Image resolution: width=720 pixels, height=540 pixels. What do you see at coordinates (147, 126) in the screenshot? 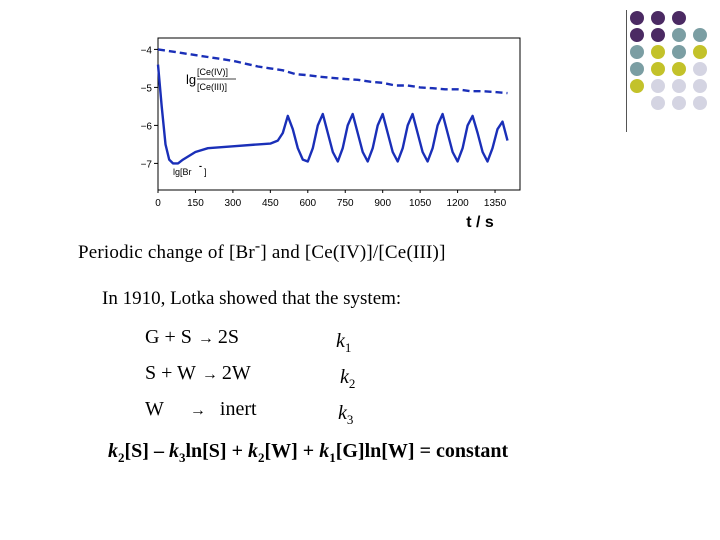
I see `y-tick-label: −6` at bounding box center [147, 126].